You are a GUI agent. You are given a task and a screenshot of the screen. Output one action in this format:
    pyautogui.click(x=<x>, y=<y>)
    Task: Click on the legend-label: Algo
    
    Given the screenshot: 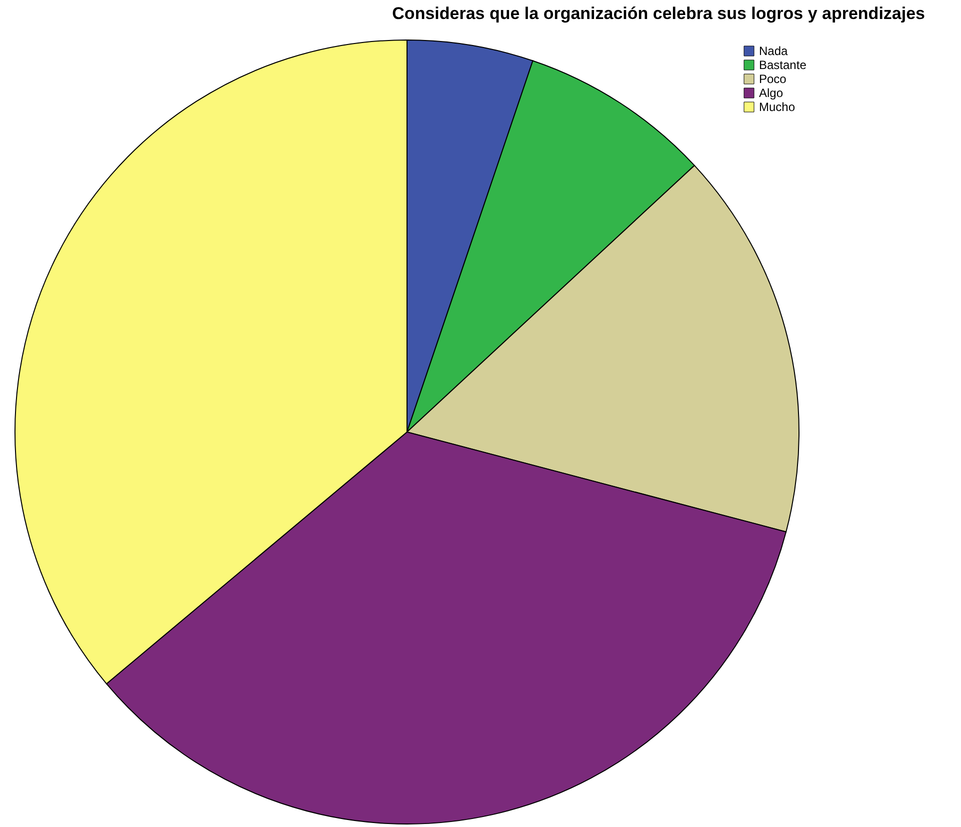 What is the action you would take?
    pyautogui.click(x=771, y=93)
    